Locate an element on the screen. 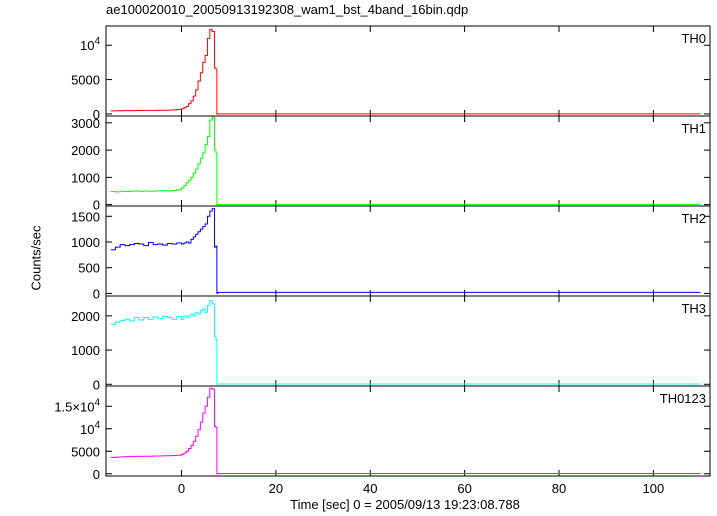 This screenshot has height=516, width=717. panel-label: TH2 is located at coordinates (693, 218).